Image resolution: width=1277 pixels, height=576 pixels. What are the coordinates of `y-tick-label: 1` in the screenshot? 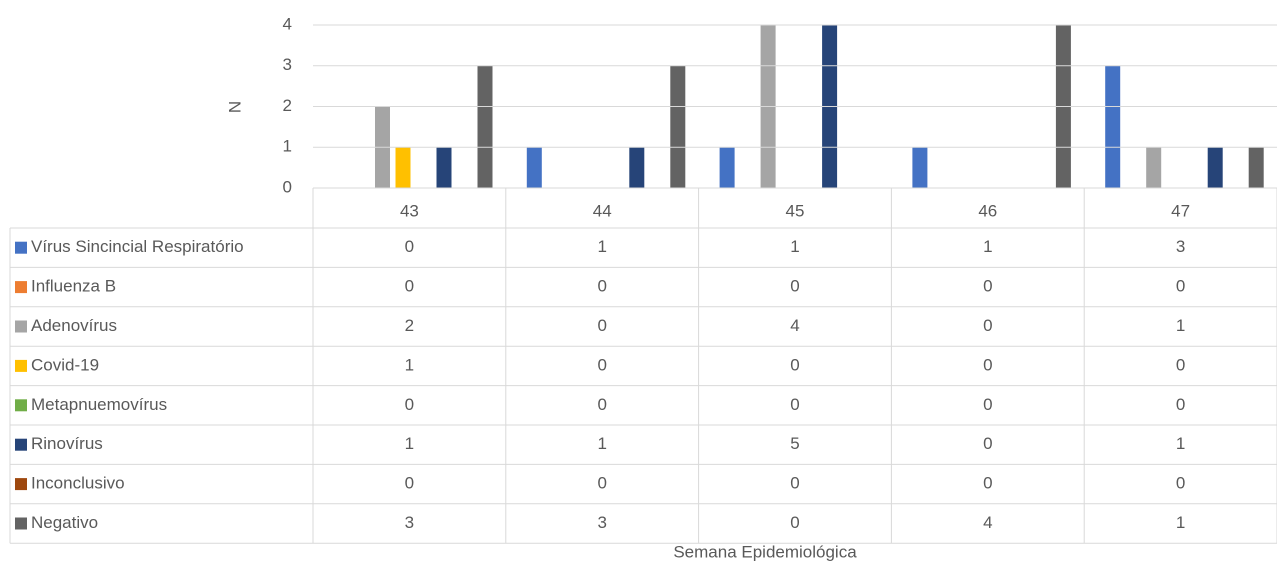 It's located at (287, 146).